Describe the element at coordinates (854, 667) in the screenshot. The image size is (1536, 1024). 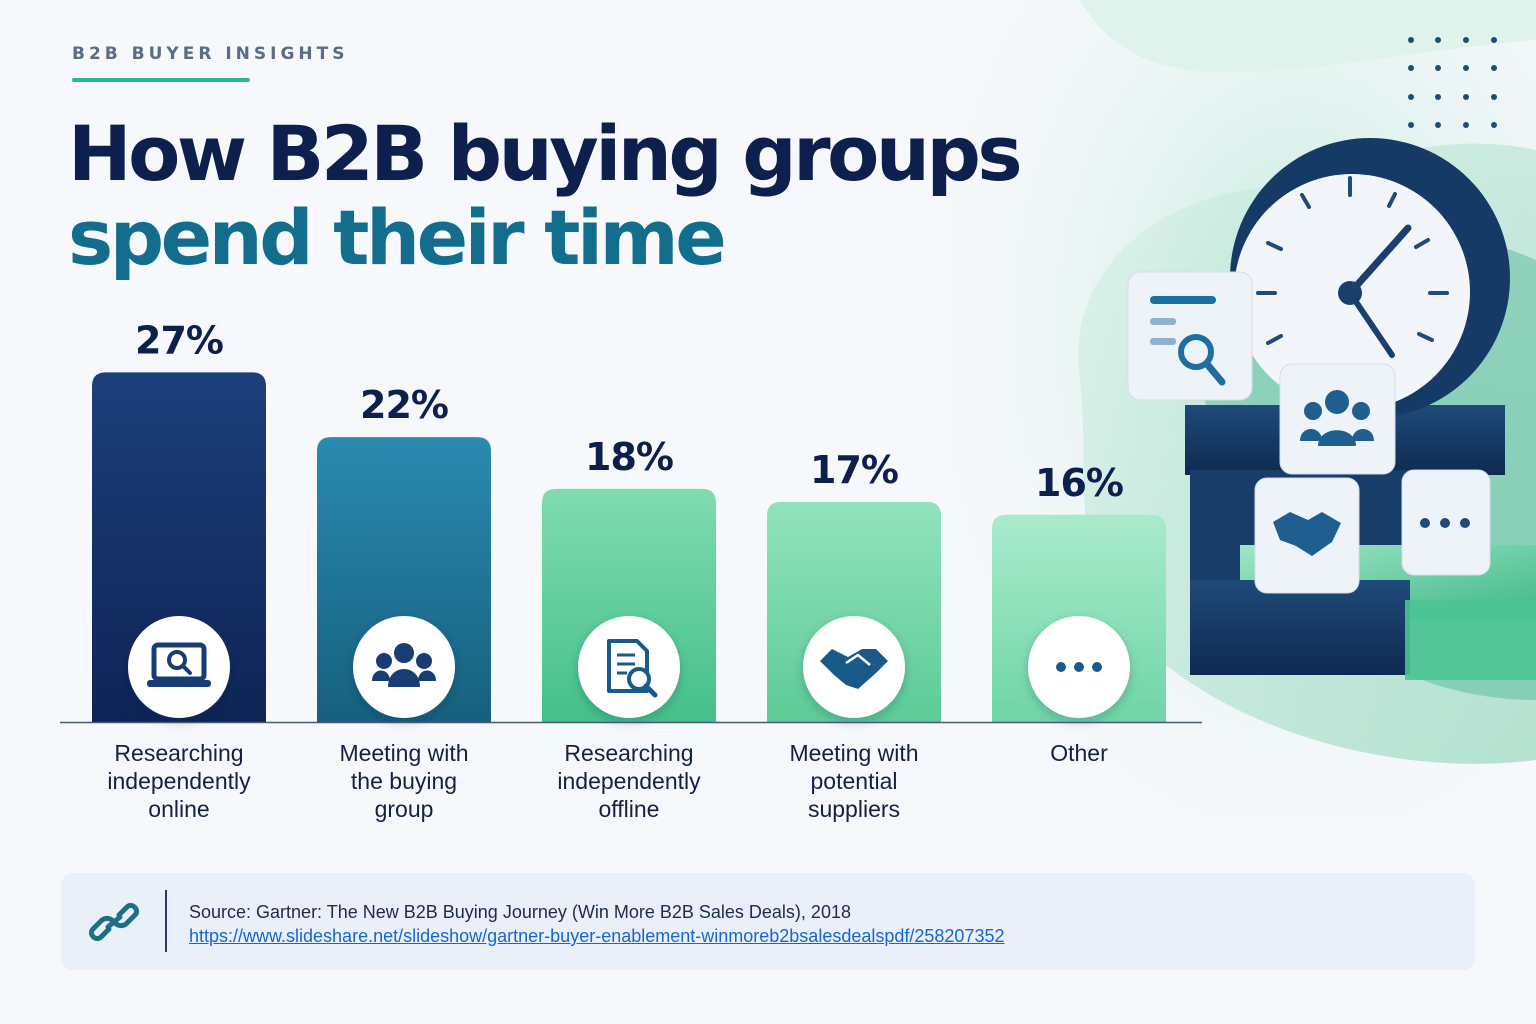
I see `handshake-icon` at that location.